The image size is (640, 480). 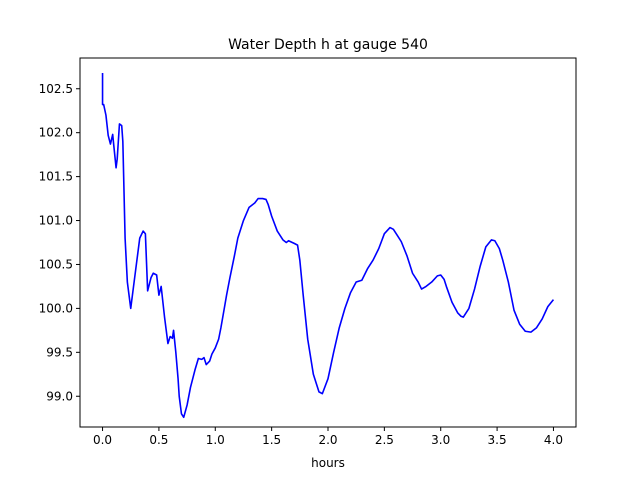 I want to click on x-tick-label: 1.5, so click(x=271, y=440).